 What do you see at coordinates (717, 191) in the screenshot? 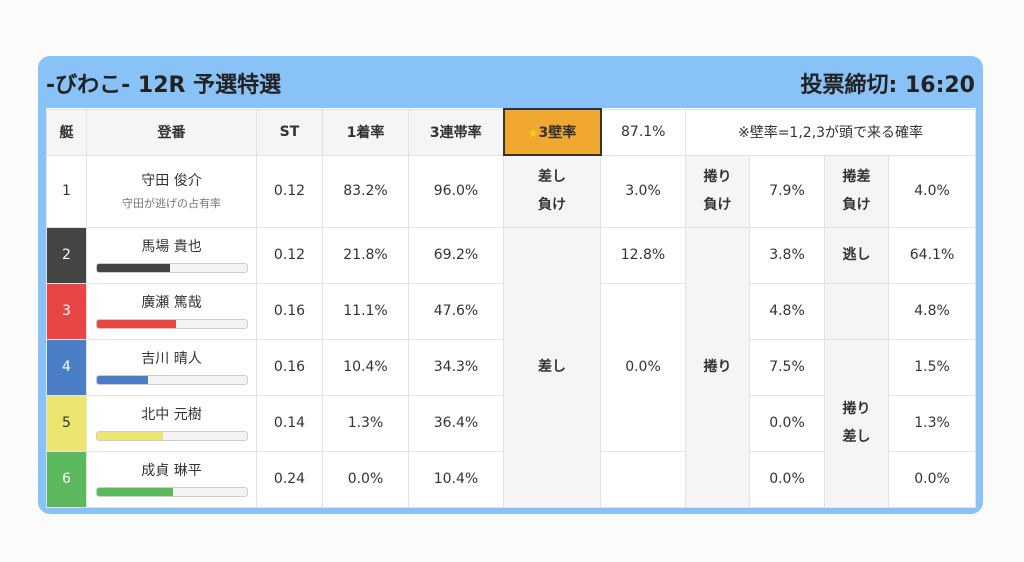
I see `kimarite-makuri-make: 捲り 負け` at bounding box center [717, 191].